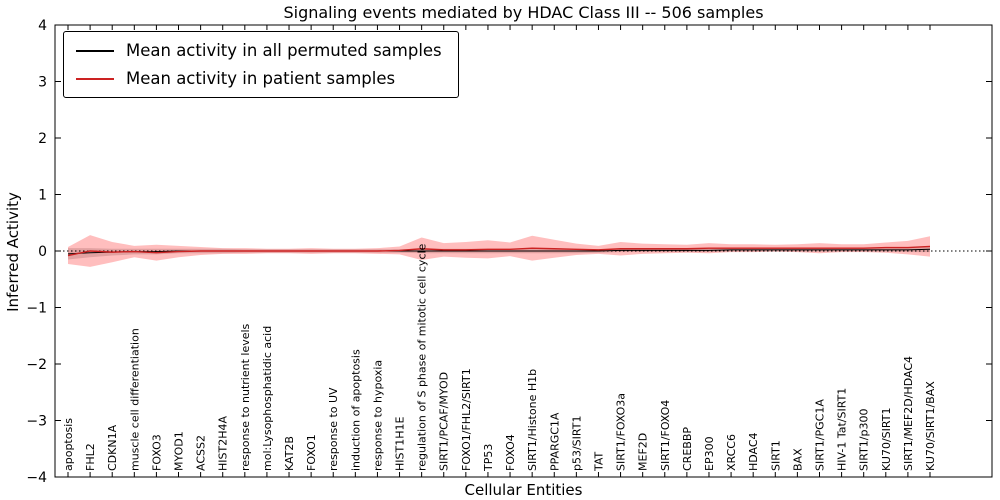 The height and width of the screenshot is (500, 1000). Describe the element at coordinates (355, 410) in the screenshot. I see `x-tick-label: induction of apoptosis` at that location.